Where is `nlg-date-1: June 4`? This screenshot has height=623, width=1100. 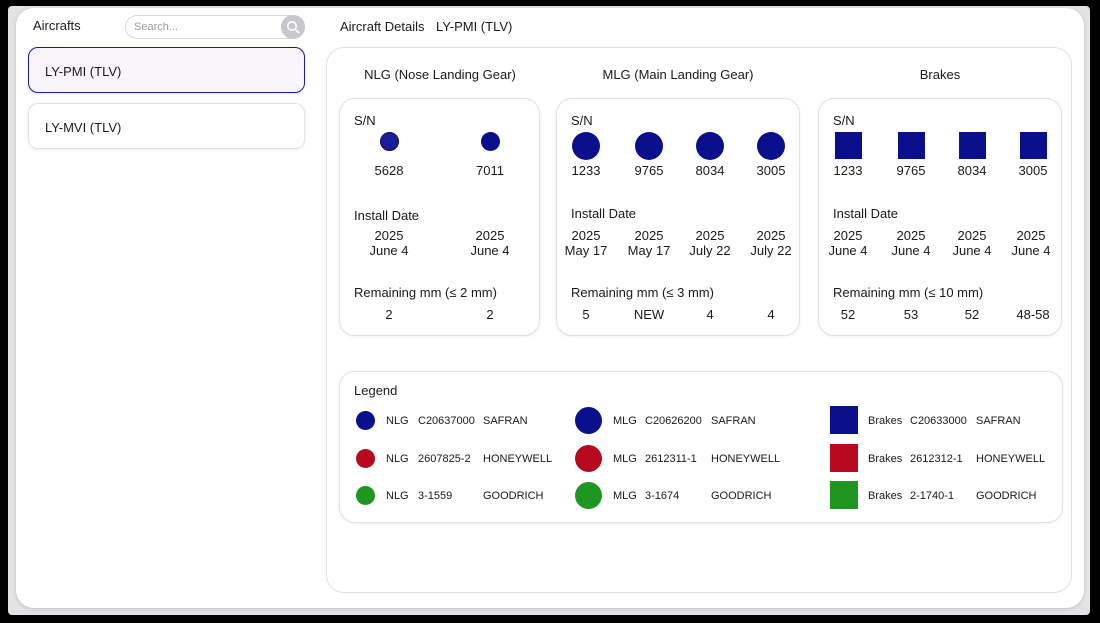 nlg-date-1: June 4 is located at coordinates (389, 250).